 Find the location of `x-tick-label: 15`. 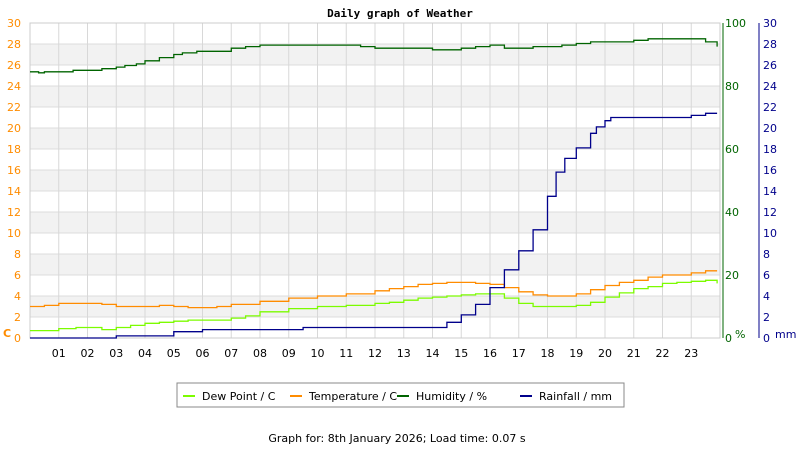

x-tick-label: 15 is located at coordinates (461, 353).